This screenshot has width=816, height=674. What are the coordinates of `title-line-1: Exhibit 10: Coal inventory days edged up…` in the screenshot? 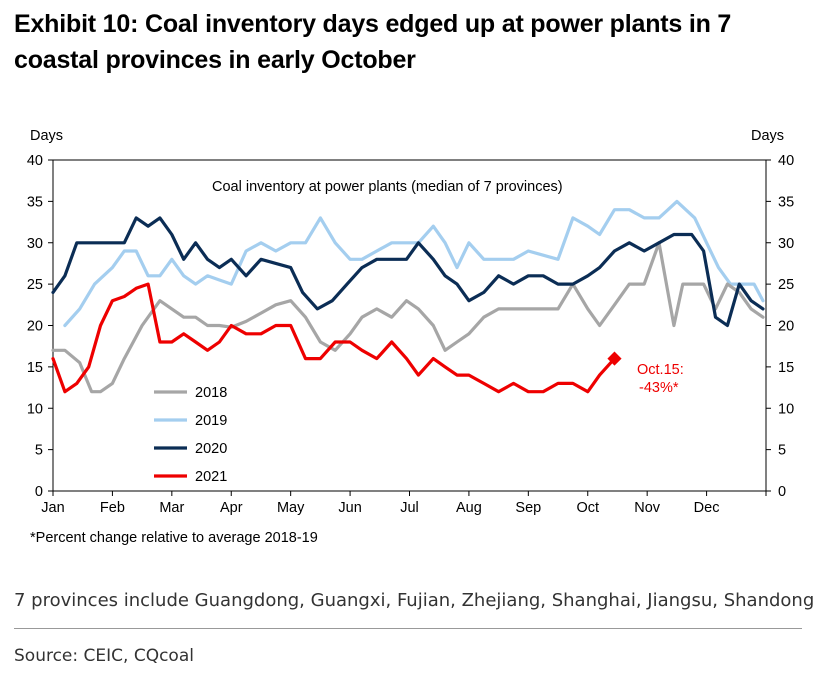 It's located at (373, 24).